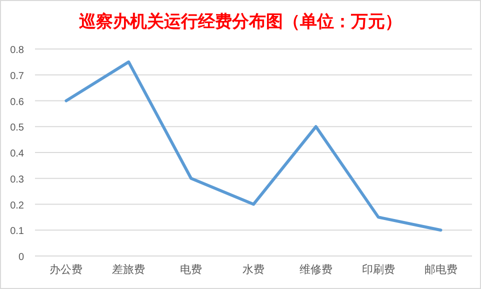 This screenshot has width=481, height=289. I want to click on y-tick-label: 0.3, so click(17, 180).